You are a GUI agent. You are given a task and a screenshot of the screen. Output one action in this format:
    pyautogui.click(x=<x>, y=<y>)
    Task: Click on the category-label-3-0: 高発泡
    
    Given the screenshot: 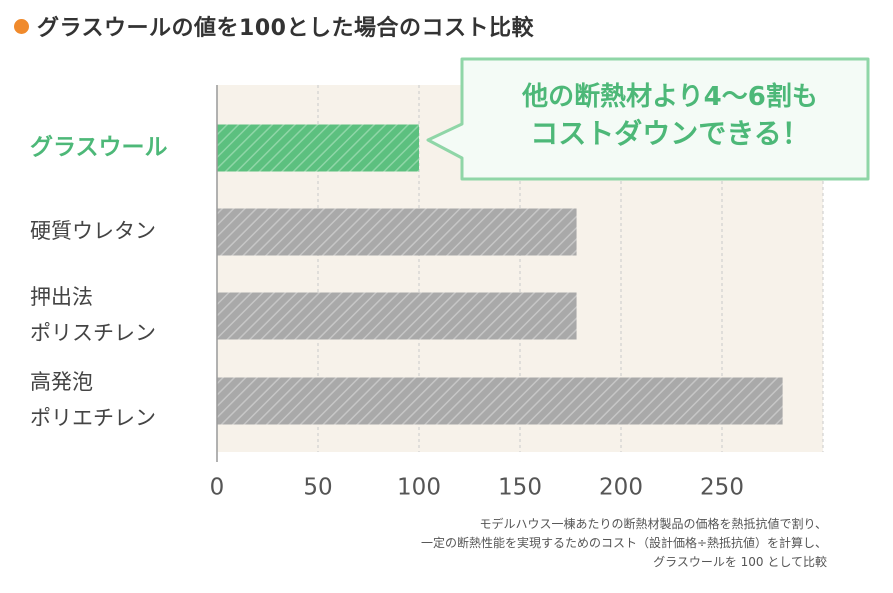 What is the action you would take?
    pyautogui.click(x=61, y=382)
    